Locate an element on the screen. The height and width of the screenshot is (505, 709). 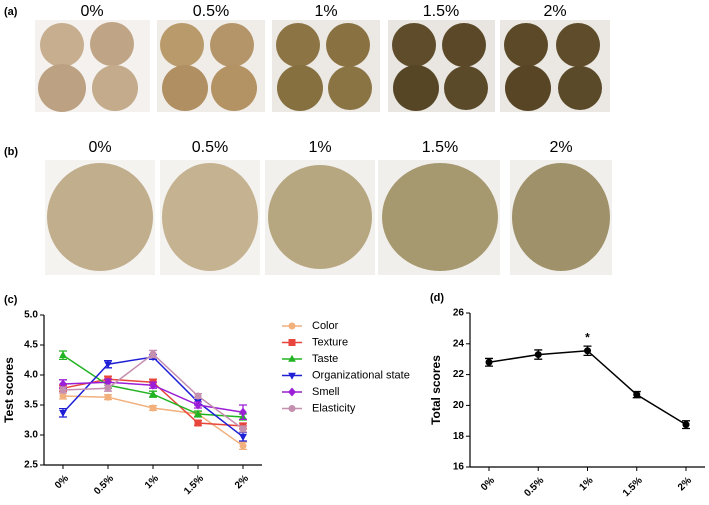
y-tick-label: 2.5 is located at coordinates (31, 465).